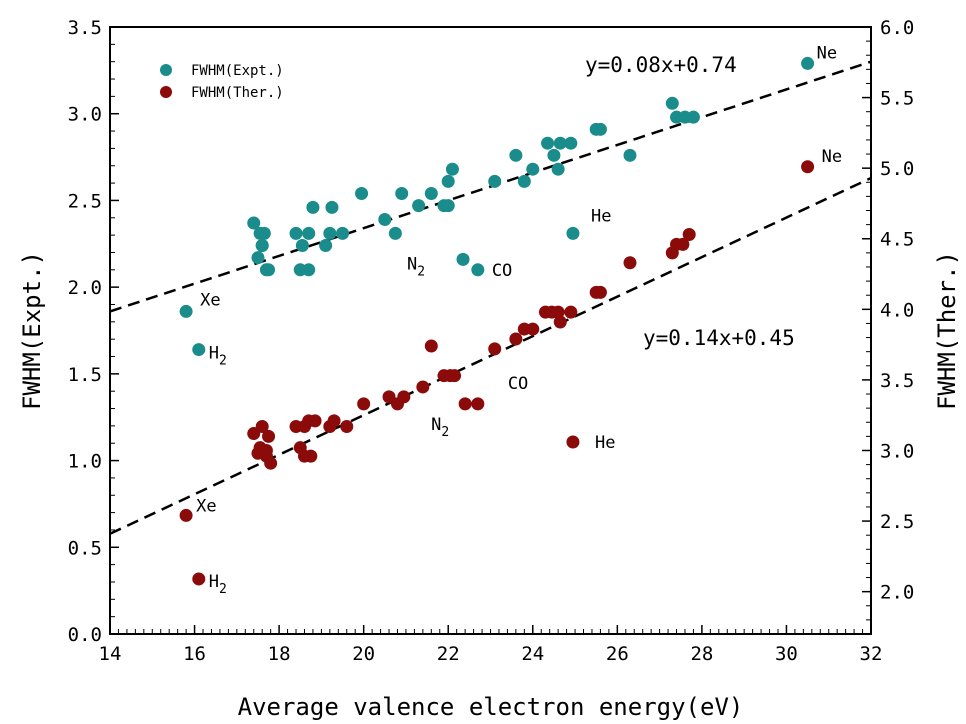 The width and height of the screenshot is (966, 724). I want to click on legend: FWHM(Expt.) FWHM(Ther.), so click(222, 82).